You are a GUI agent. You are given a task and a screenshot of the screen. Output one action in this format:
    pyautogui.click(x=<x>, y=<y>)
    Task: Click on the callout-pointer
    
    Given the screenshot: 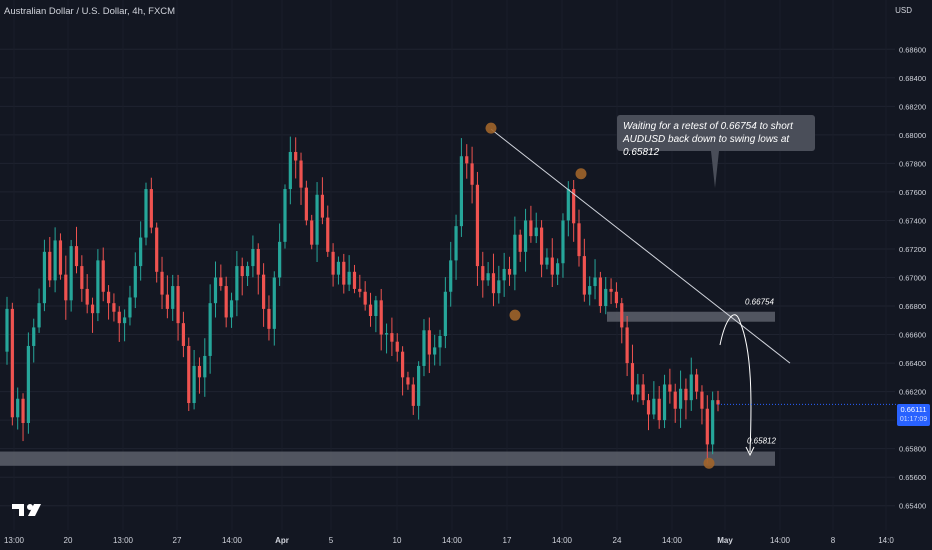 What is the action you would take?
    pyautogui.click(x=715, y=169)
    